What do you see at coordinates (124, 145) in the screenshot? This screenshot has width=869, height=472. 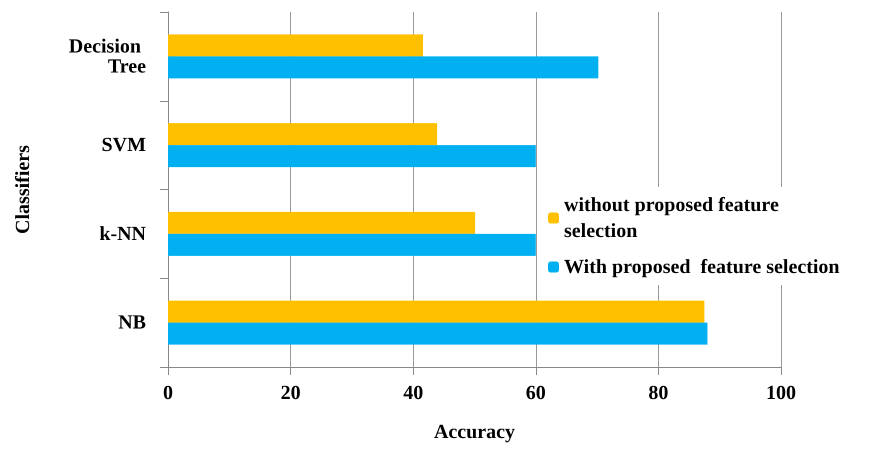 I see `y-tick-label: SVM` at bounding box center [124, 145].